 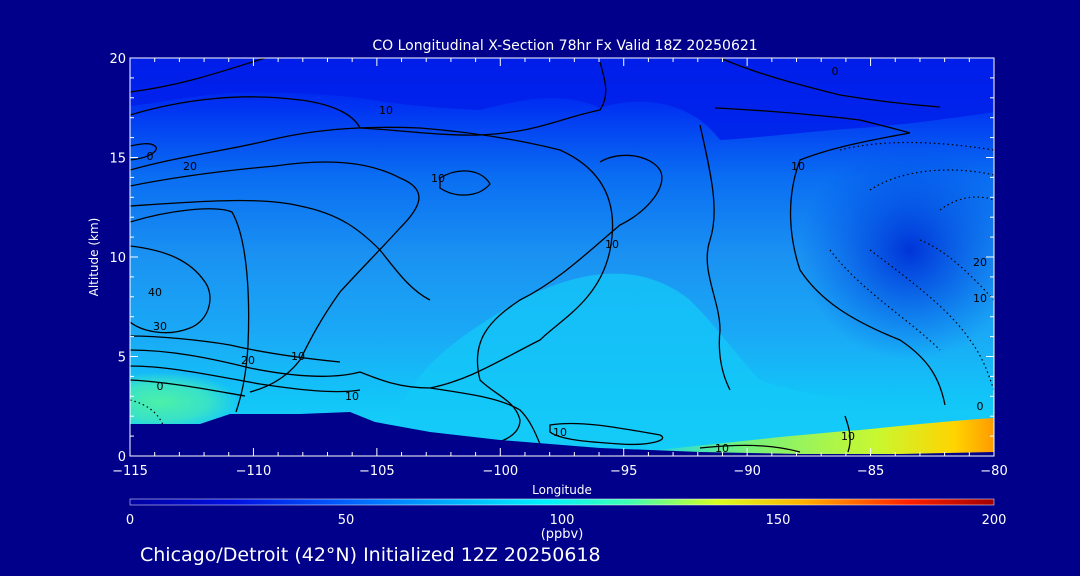 I want to click on colorbar-ticks: 0 50 100 150 200, so click(x=566, y=520).